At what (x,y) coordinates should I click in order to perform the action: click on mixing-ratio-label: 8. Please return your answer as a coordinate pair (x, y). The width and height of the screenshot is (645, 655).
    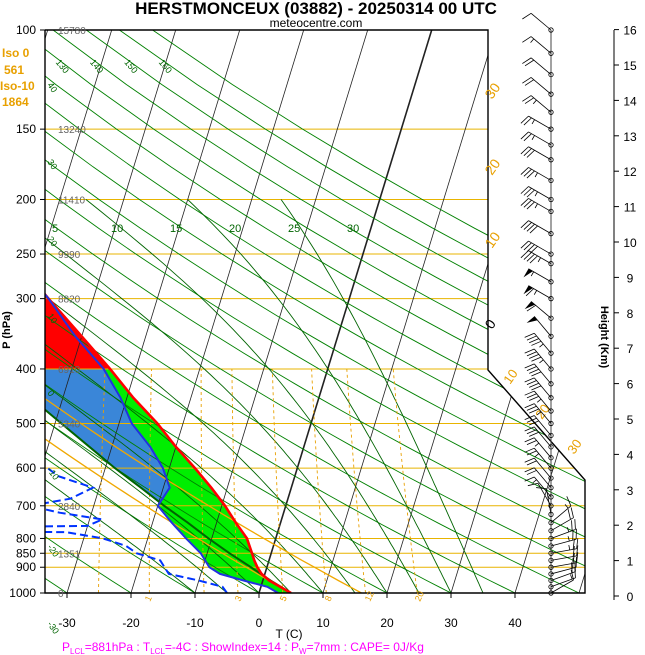
    Looking at the image, I should click on (328, 598).